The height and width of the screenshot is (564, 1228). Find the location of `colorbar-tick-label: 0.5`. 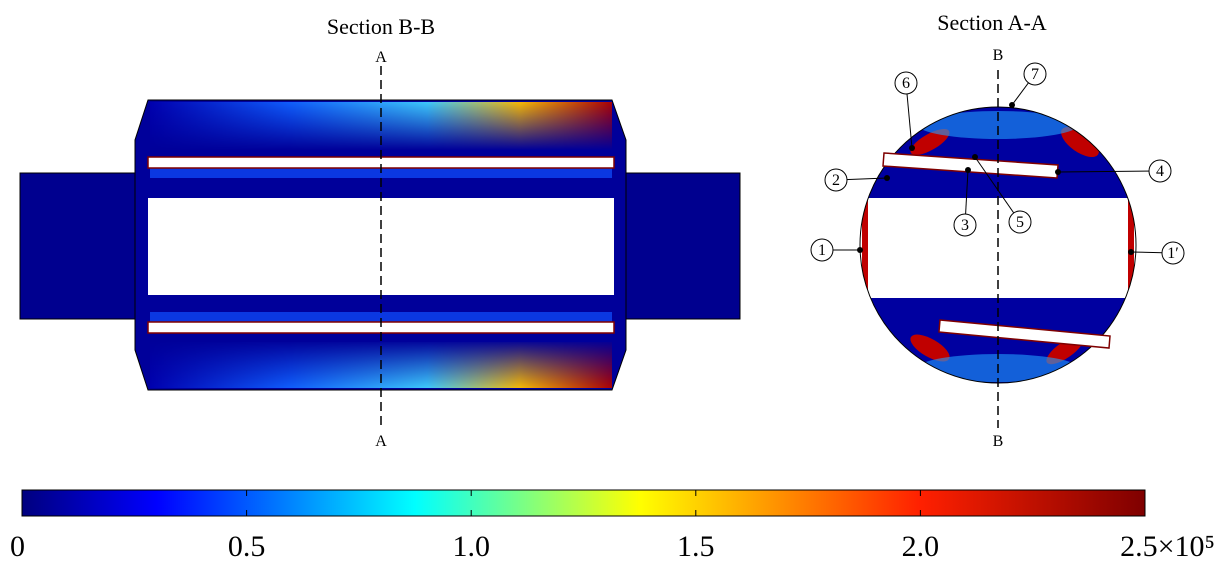

colorbar-tick-label: 0.5 is located at coordinates (247, 546).